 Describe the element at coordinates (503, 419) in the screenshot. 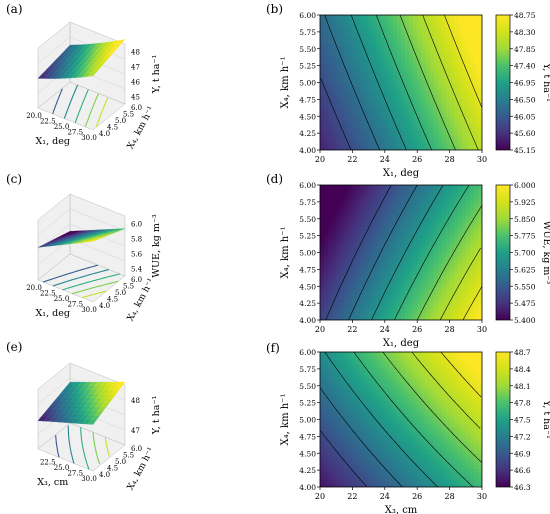

I see `colorbar` at that location.